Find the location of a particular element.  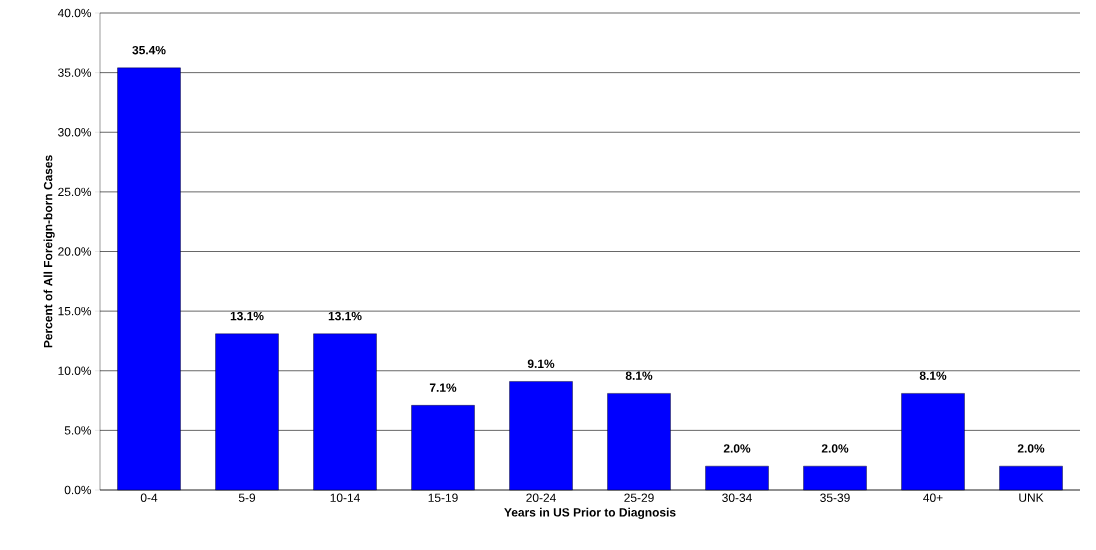

x-tick-label: 0-4 is located at coordinates (149, 497).